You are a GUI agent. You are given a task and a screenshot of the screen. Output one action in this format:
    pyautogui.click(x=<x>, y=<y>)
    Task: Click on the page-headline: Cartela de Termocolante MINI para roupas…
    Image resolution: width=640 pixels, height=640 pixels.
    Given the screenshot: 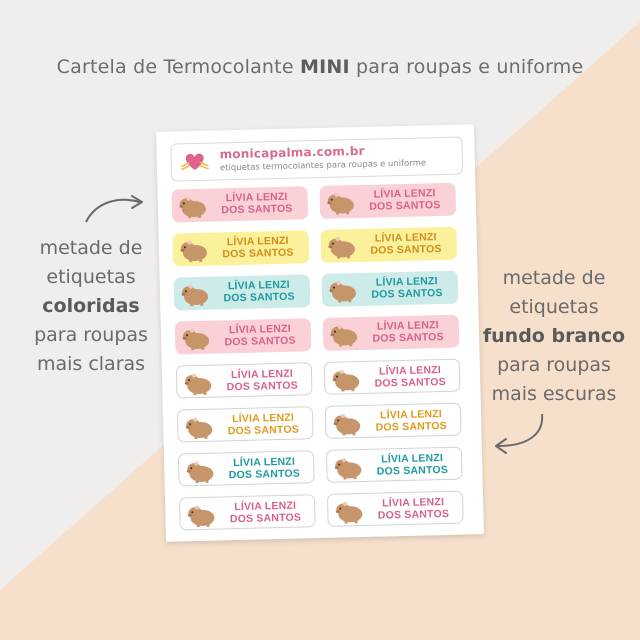 What is the action you would take?
    pyautogui.click(x=320, y=67)
    